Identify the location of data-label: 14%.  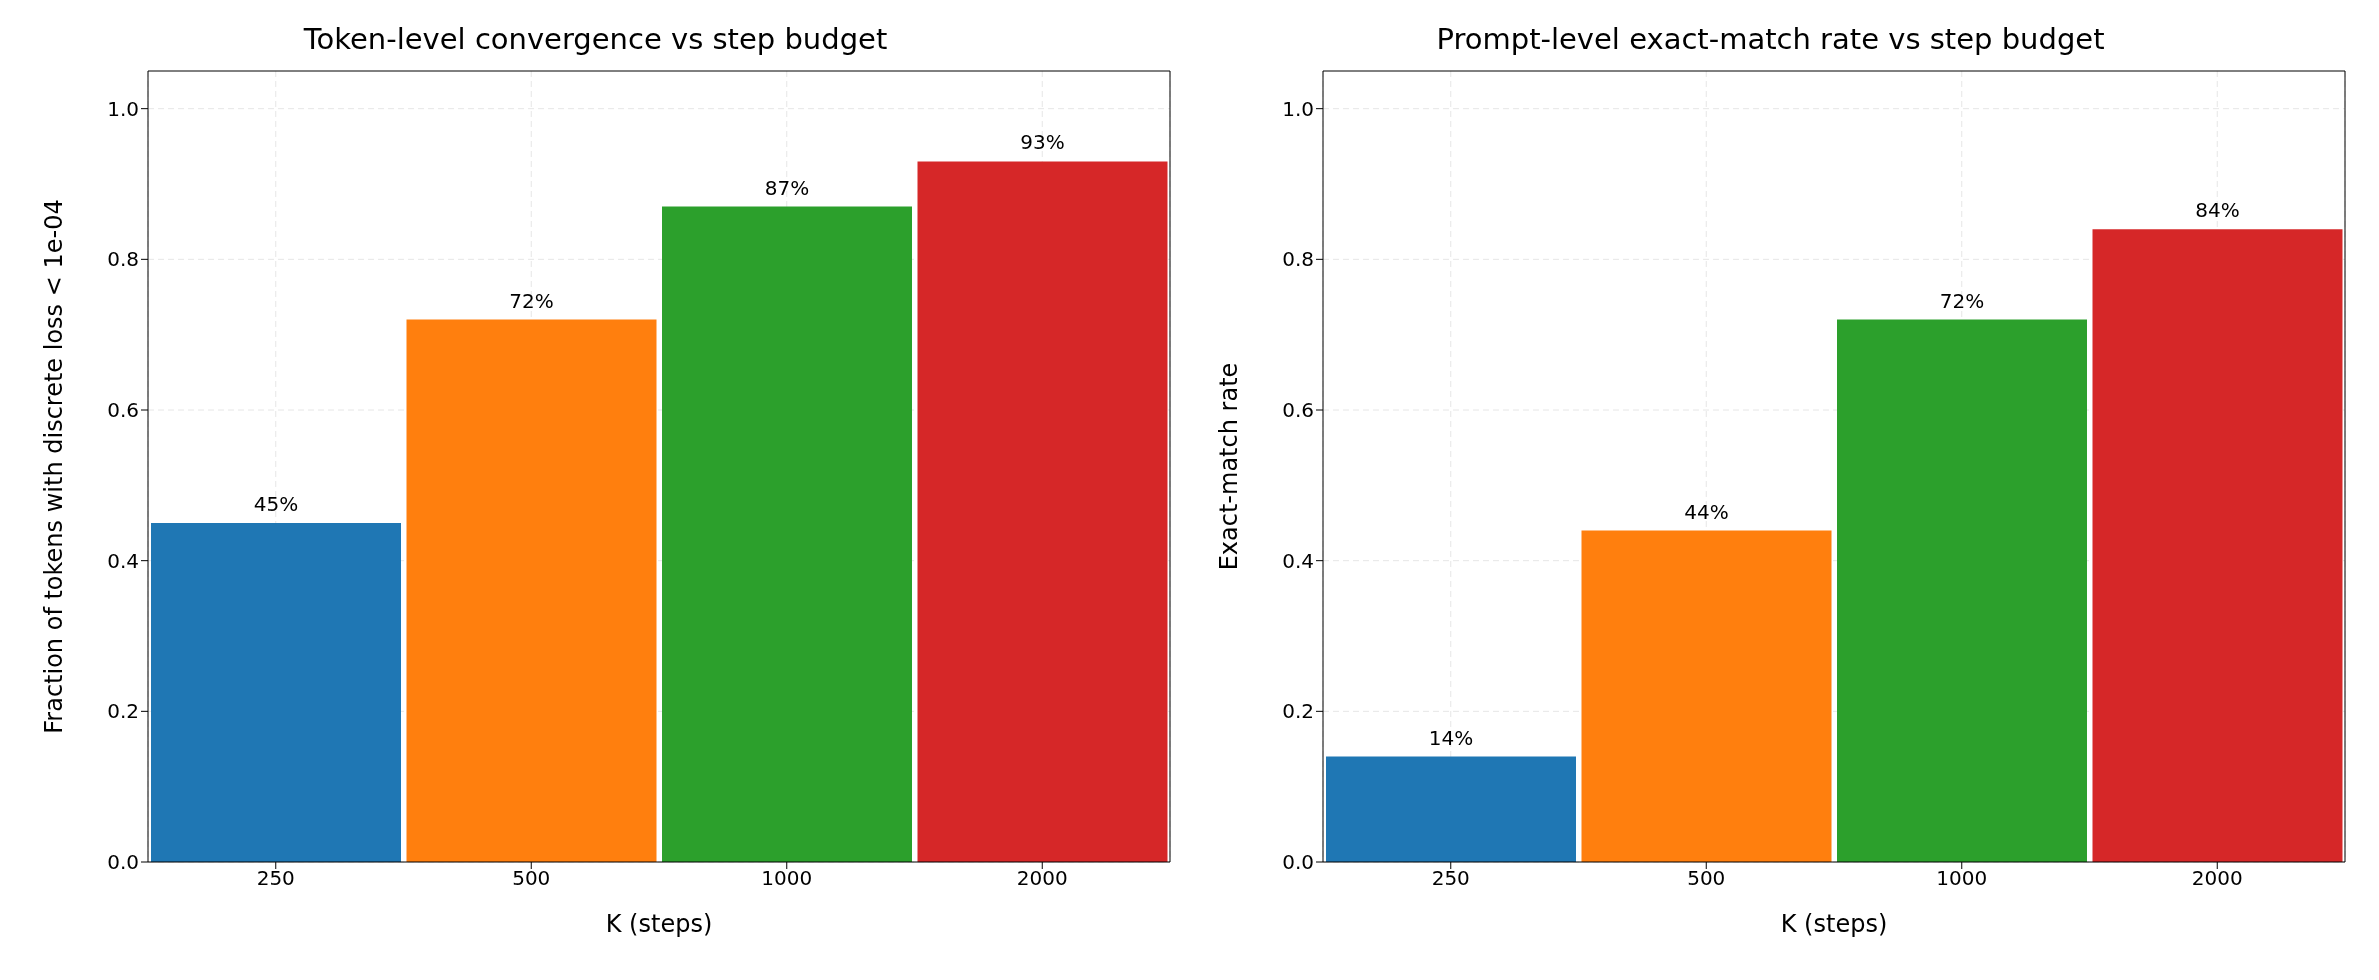
(1451, 737).